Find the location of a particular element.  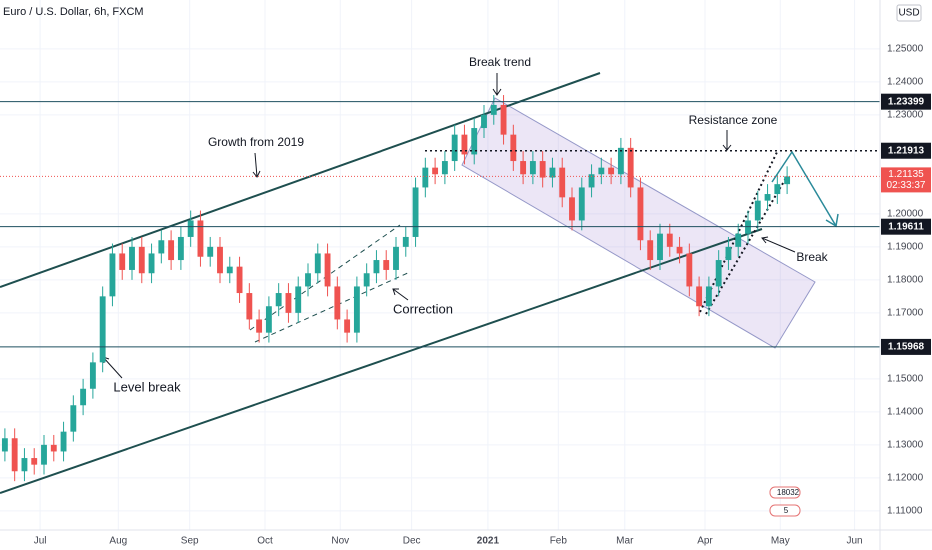

last-price-box is located at coordinates (906, 180).